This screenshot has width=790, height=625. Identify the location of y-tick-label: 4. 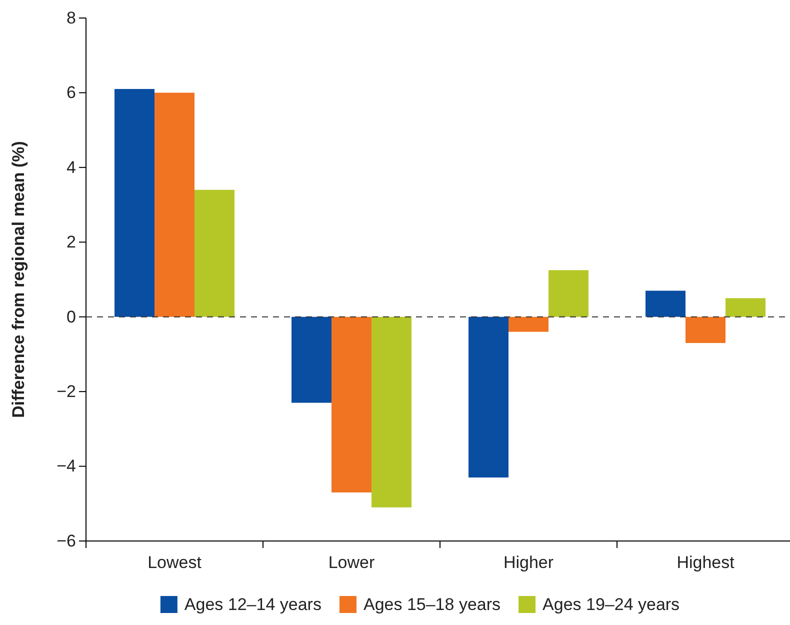
(71, 167).